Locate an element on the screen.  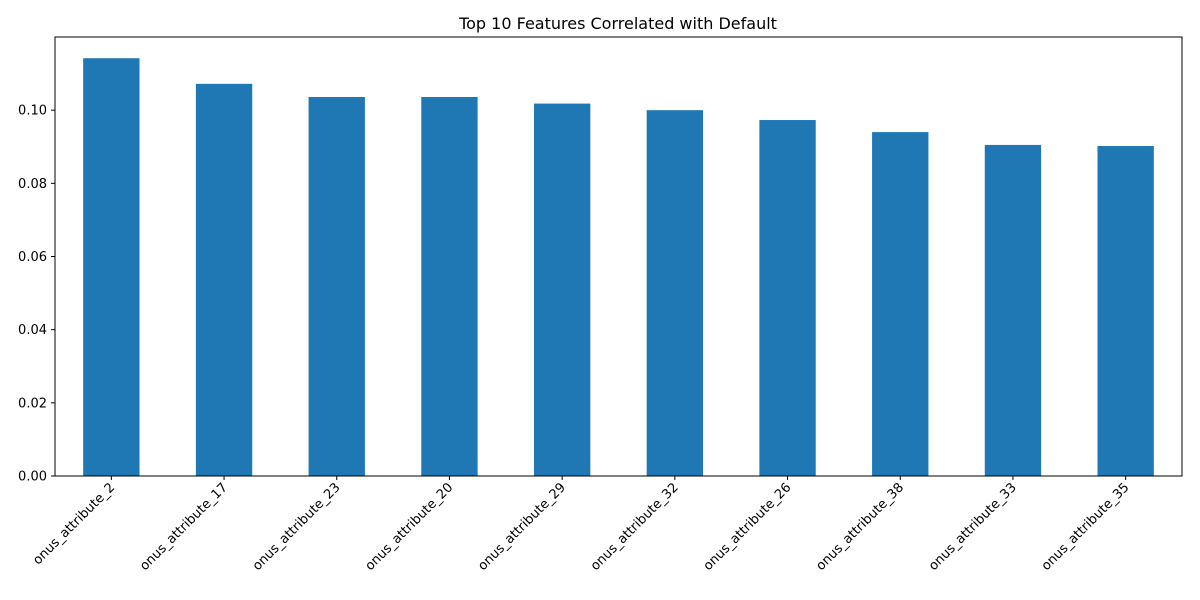
x-tick-label: onus_attribute_26 is located at coordinates (748, 527).